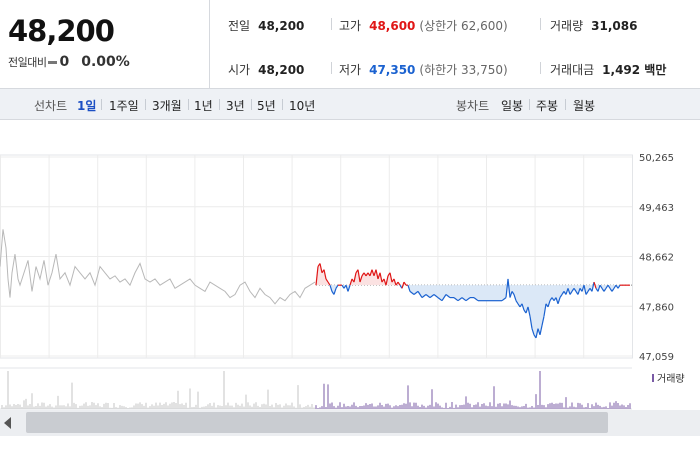  What do you see at coordinates (7, 423) in the screenshot?
I see `triangle-left-icon` at bounding box center [7, 423].